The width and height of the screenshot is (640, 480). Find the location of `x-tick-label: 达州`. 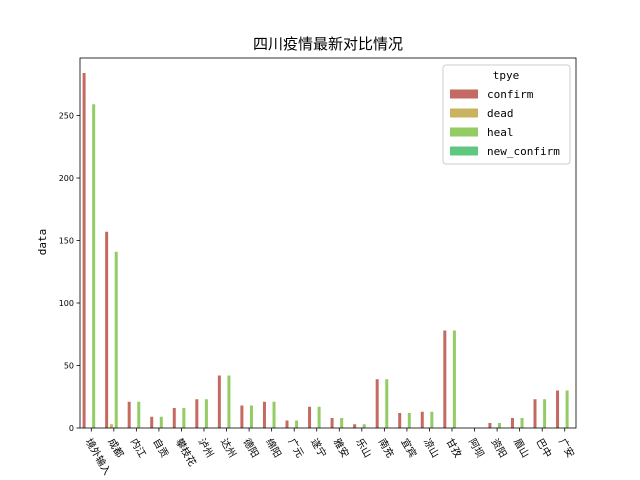

x-tick-label: 达州 is located at coordinates (228, 448).